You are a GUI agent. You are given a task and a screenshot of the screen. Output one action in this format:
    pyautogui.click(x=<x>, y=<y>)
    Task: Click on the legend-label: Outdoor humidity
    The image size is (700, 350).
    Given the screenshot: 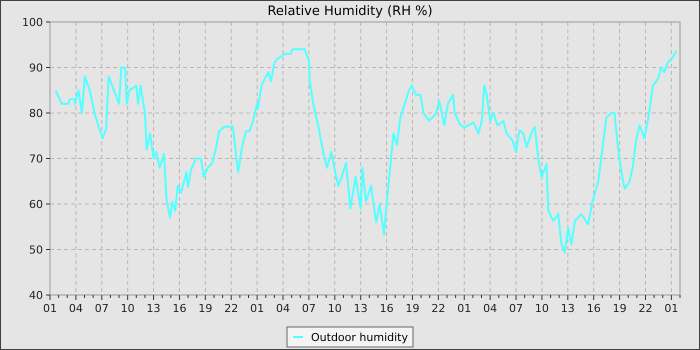 What is the action you would take?
    pyautogui.click(x=359, y=337)
    